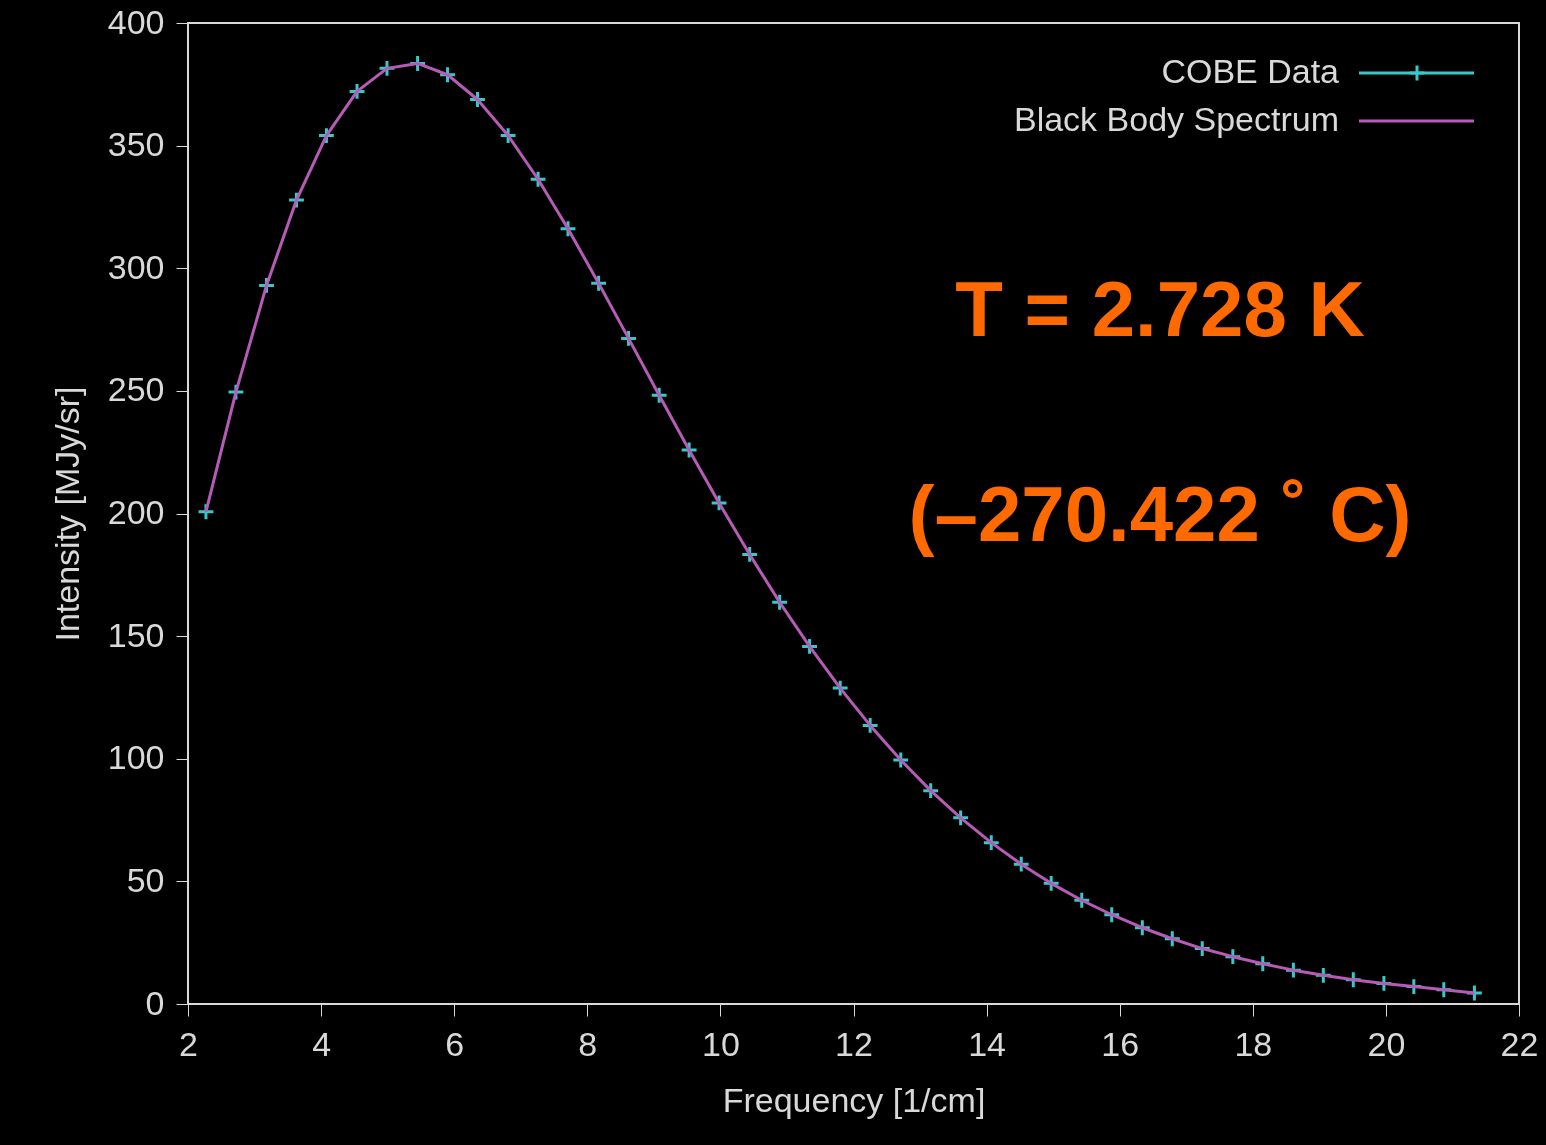 This screenshot has height=1145, width=1546. I want to click on y-tick-label: 200, so click(136, 512).